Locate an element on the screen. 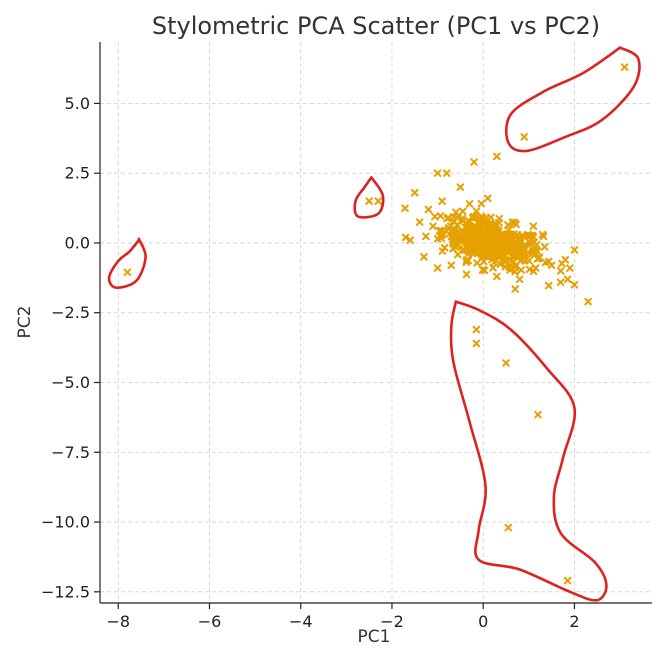 This screenshot has width=658, height=652. chart-title: Stylometric PCA Scatter (PC1 vs PC2) is located at coordinates (376, 26).